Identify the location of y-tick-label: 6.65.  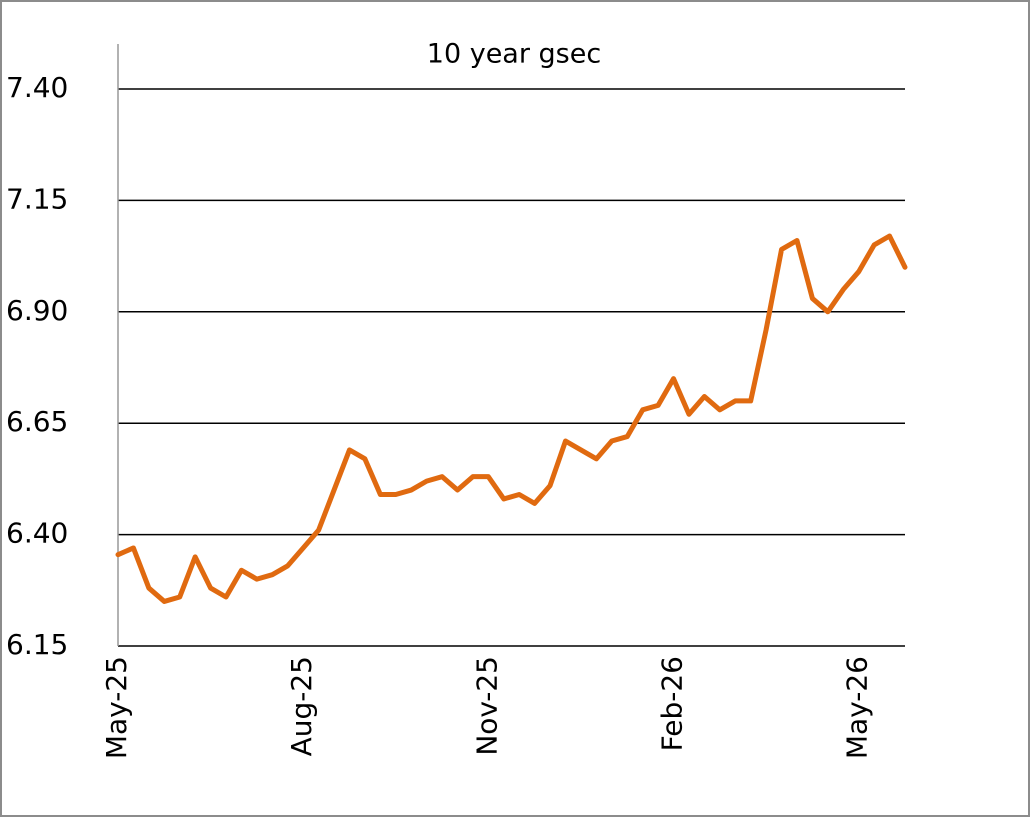
(37, 421).